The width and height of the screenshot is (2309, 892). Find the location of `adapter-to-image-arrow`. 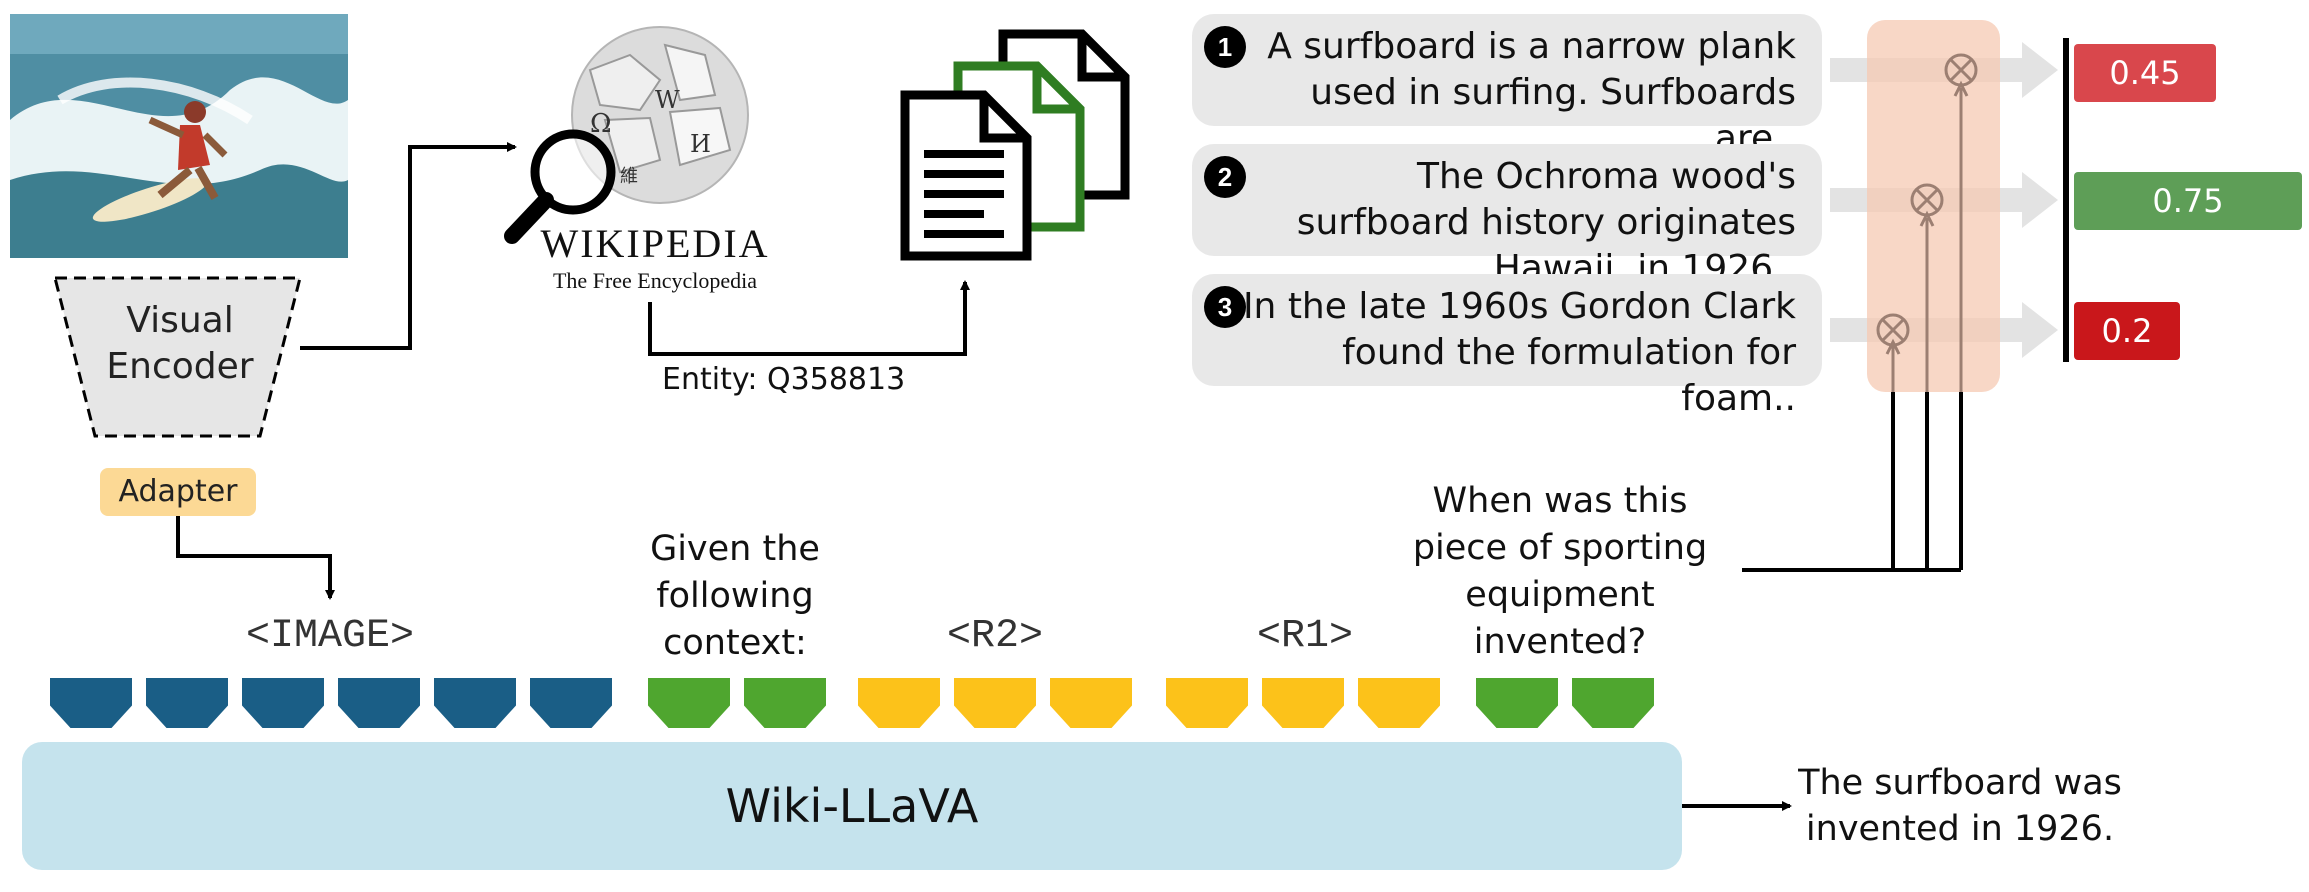

adapter-to-image-arrow is located at coordinates (255, 558).